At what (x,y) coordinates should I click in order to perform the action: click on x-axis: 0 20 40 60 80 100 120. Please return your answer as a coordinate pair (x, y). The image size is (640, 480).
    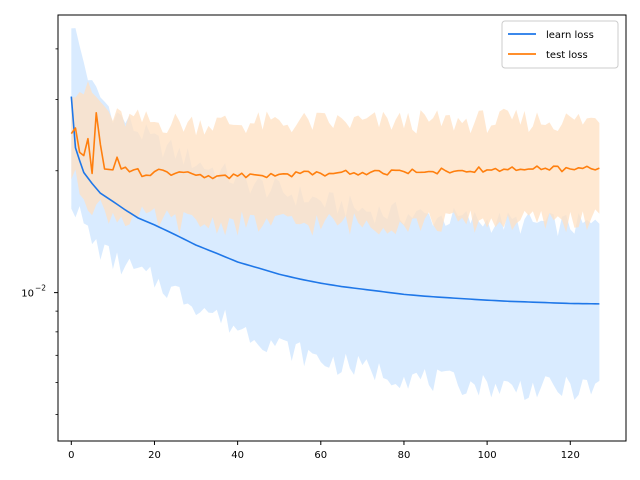
    Looking at the image, I should click on (324, 451).